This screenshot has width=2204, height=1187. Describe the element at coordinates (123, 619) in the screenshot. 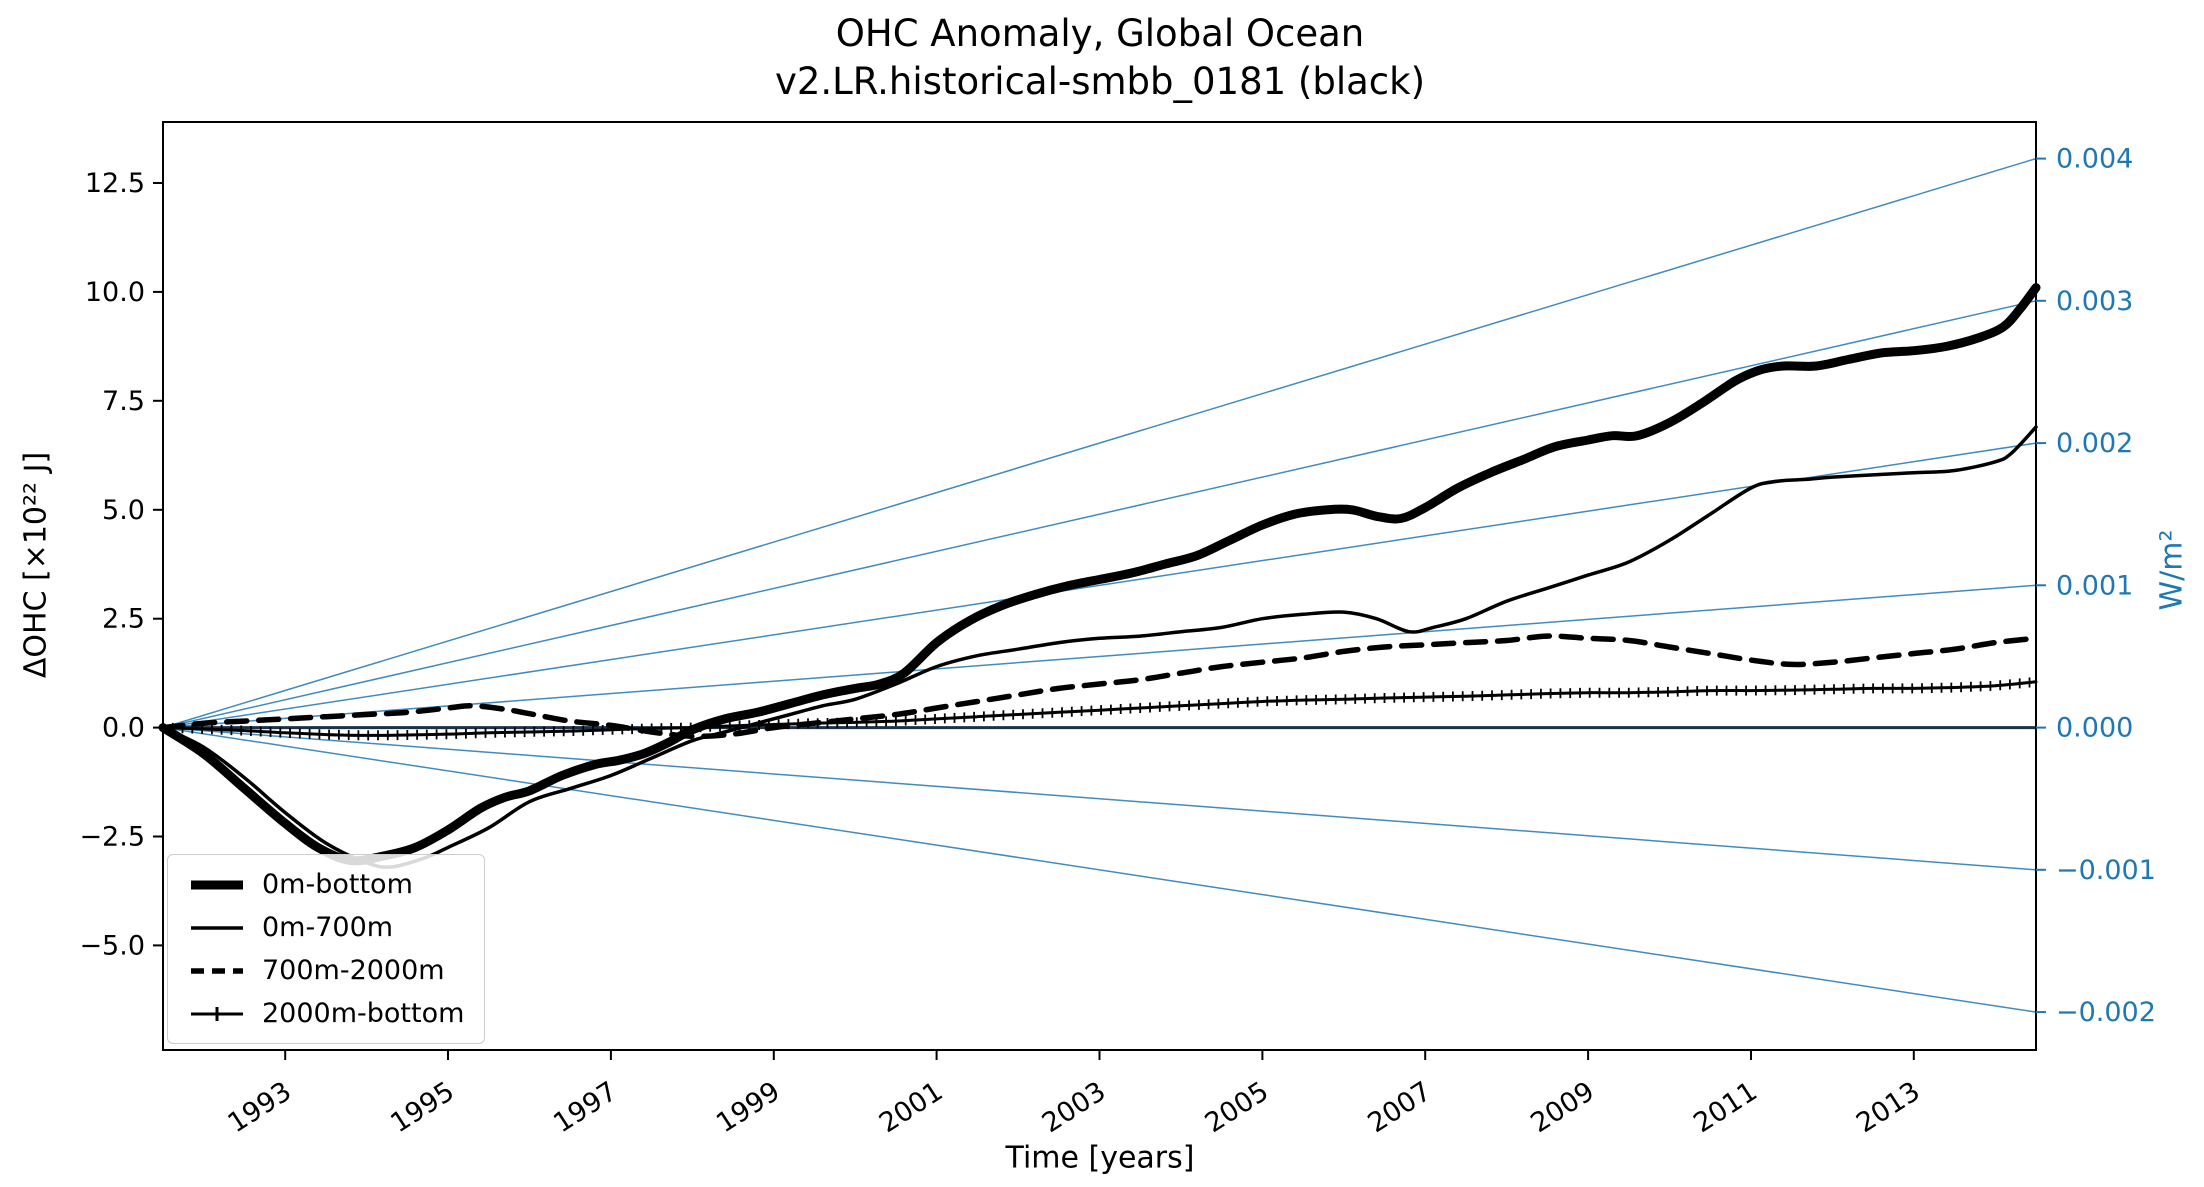

I see `y-tick-label: 2.5` at that location.